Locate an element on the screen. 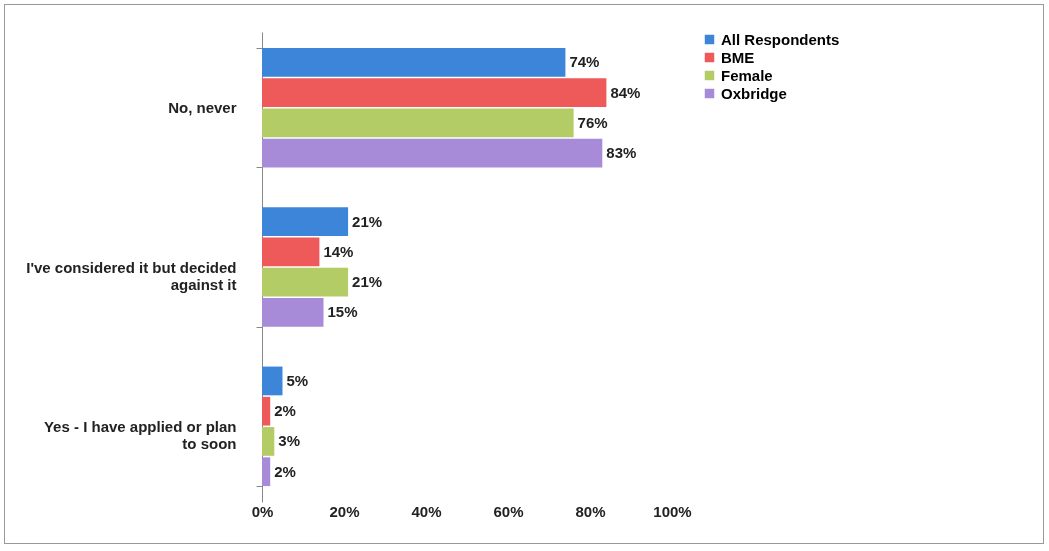  legend-label: BME is located at coordinates (738, 57).